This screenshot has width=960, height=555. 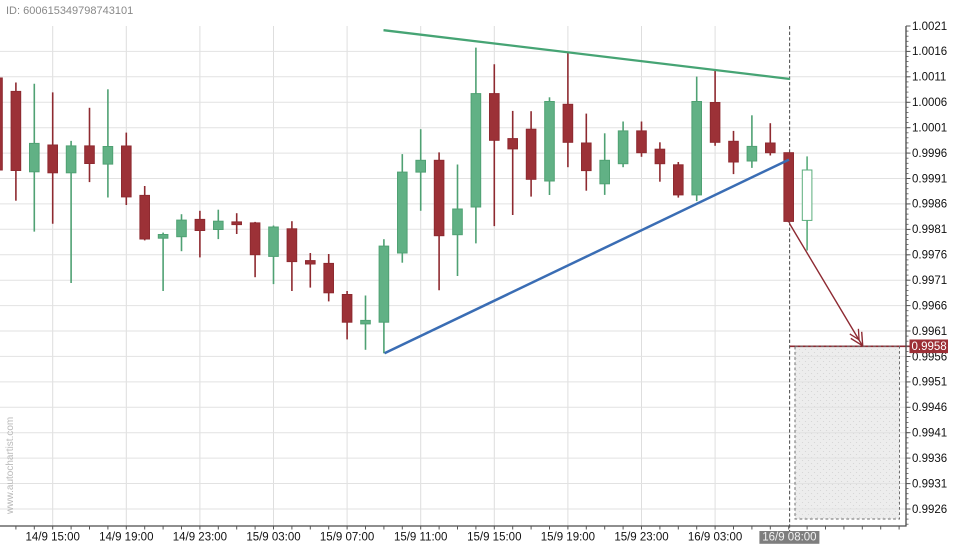 I want to click on svg-text: 0.9936, so click(x=929, y=459).